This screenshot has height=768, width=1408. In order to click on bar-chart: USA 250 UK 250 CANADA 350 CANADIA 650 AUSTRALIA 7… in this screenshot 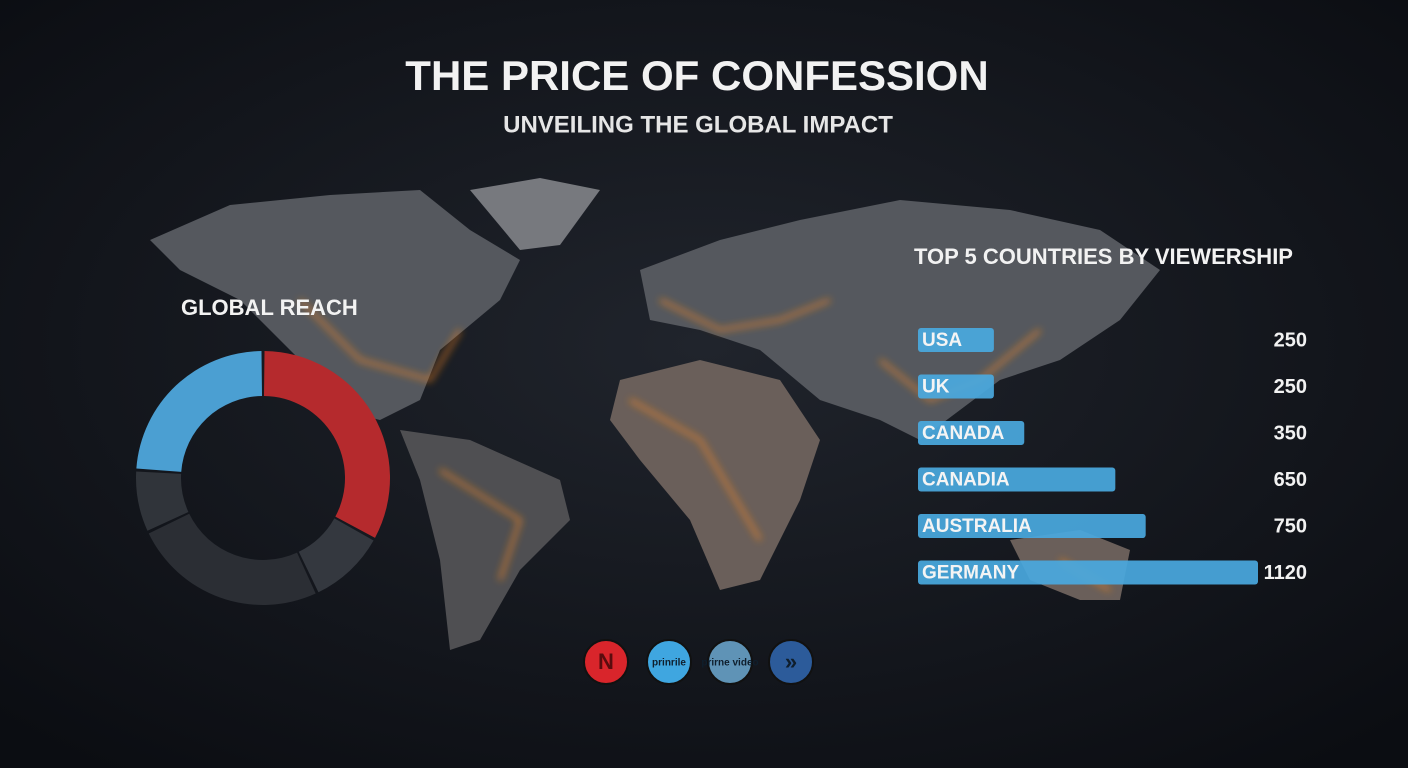, I will do `click(1112, 456)`.